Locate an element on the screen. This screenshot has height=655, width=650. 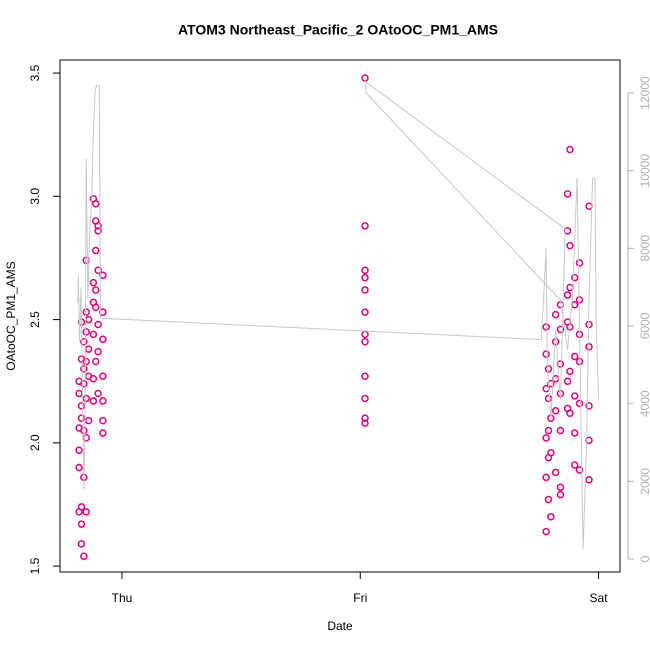
y2-tick-label: 0 is located at coordinates (644, 558).